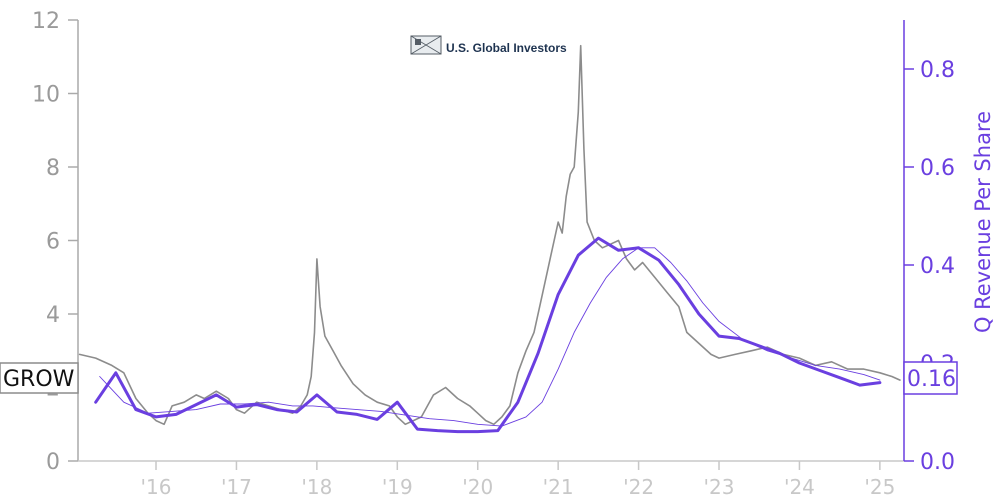  I want to click on grow-end-label-text: GROW, so click(39, 379).